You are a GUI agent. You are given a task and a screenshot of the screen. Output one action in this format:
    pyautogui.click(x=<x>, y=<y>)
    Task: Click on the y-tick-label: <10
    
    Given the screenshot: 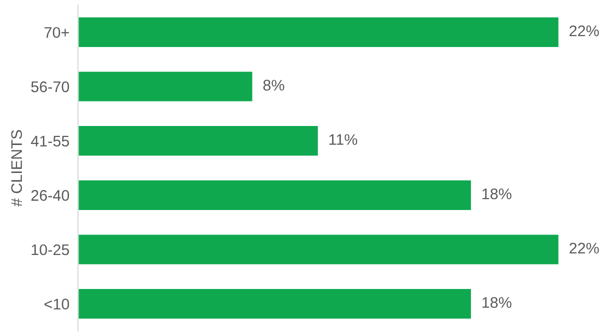 What is the action you would take?
    pyautogui.click(x=57, y=304)
    